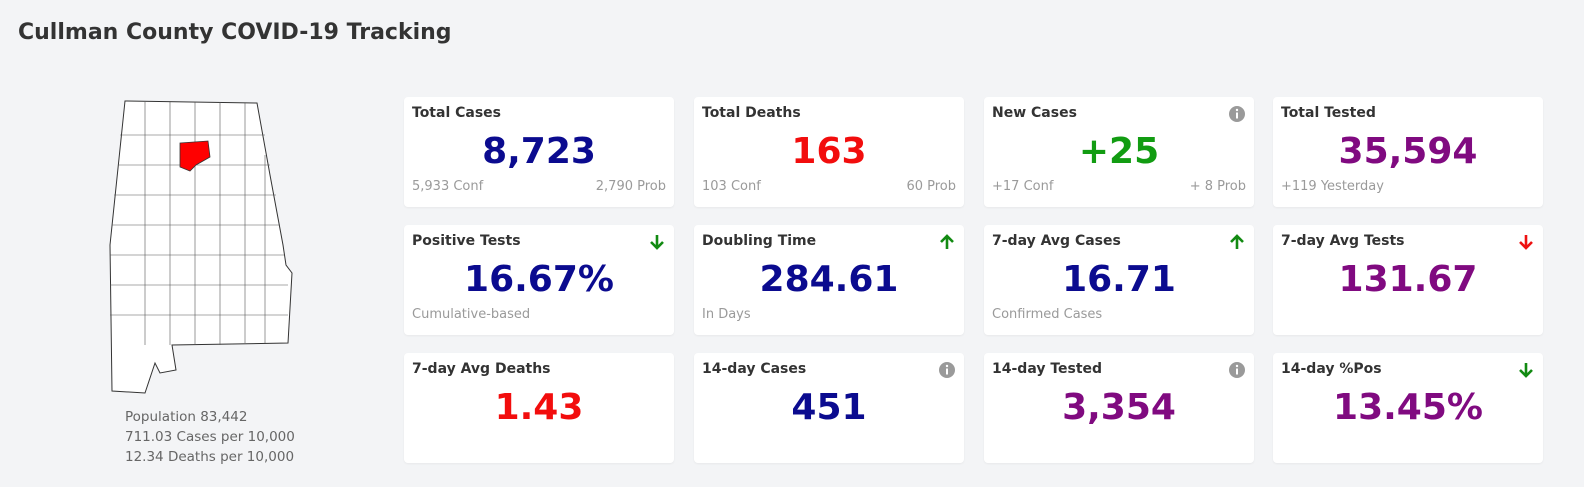 The width and height of the screenshot is (1584, 487). What do you see at coordinates (1343, 241) in the screenshot?
I see `card-label: 7-day Avg Tests` at bounding box center [1343, 241].